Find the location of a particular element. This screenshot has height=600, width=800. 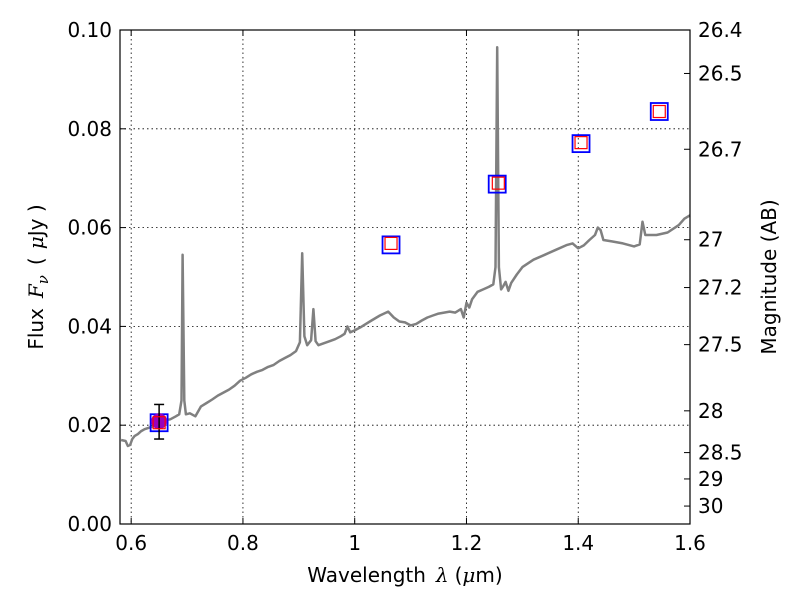

y-axis-label-unit-mu: μ is located at coordinates (36, 242).